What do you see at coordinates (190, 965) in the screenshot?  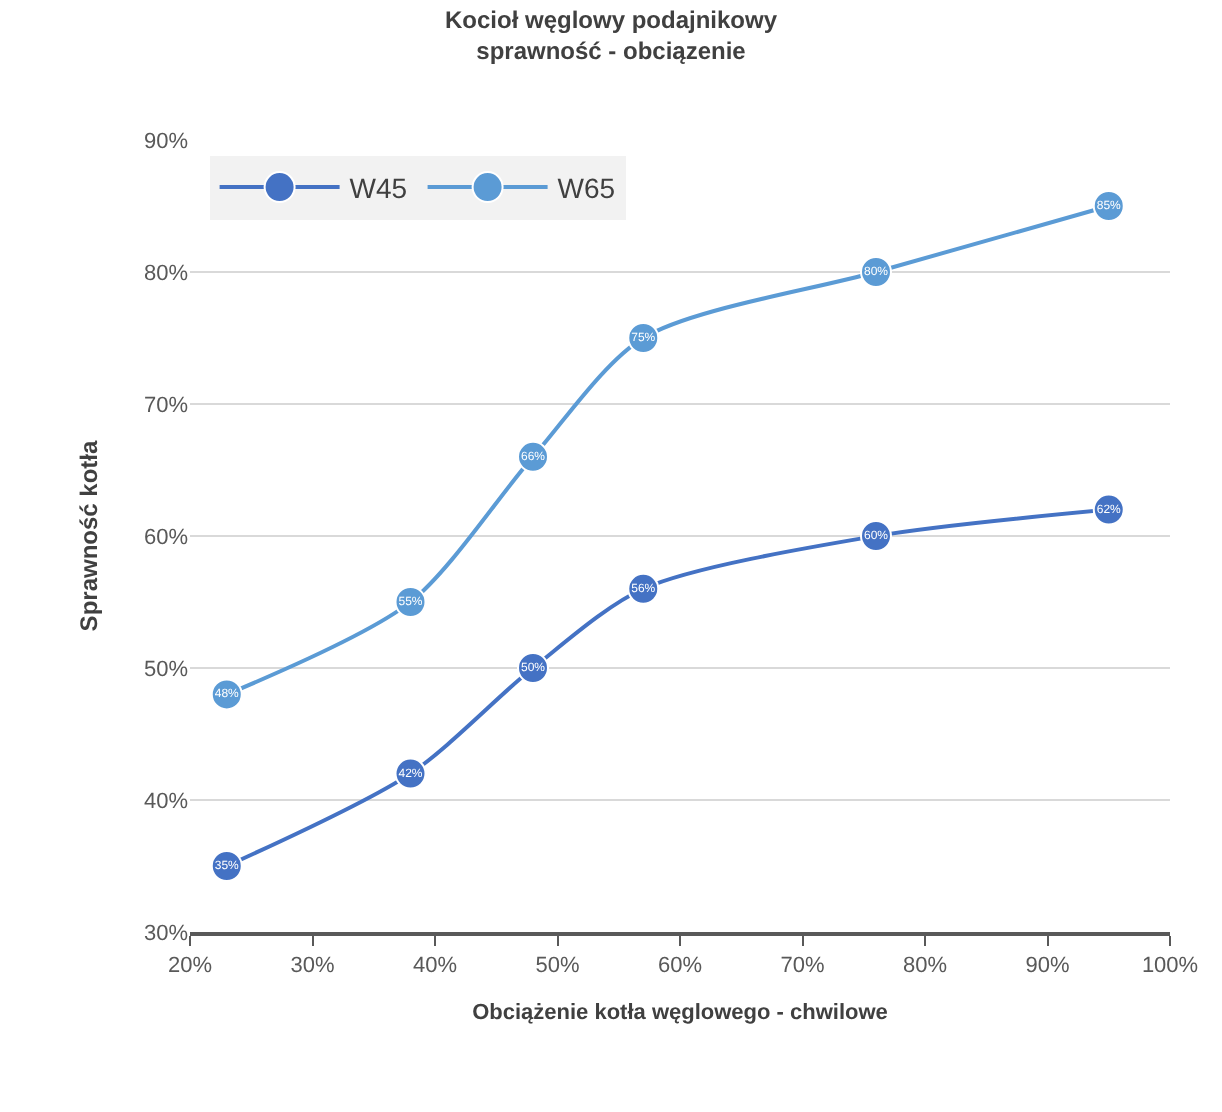 I see `x-tick-label: 20%` at bounding box center [190, 965].